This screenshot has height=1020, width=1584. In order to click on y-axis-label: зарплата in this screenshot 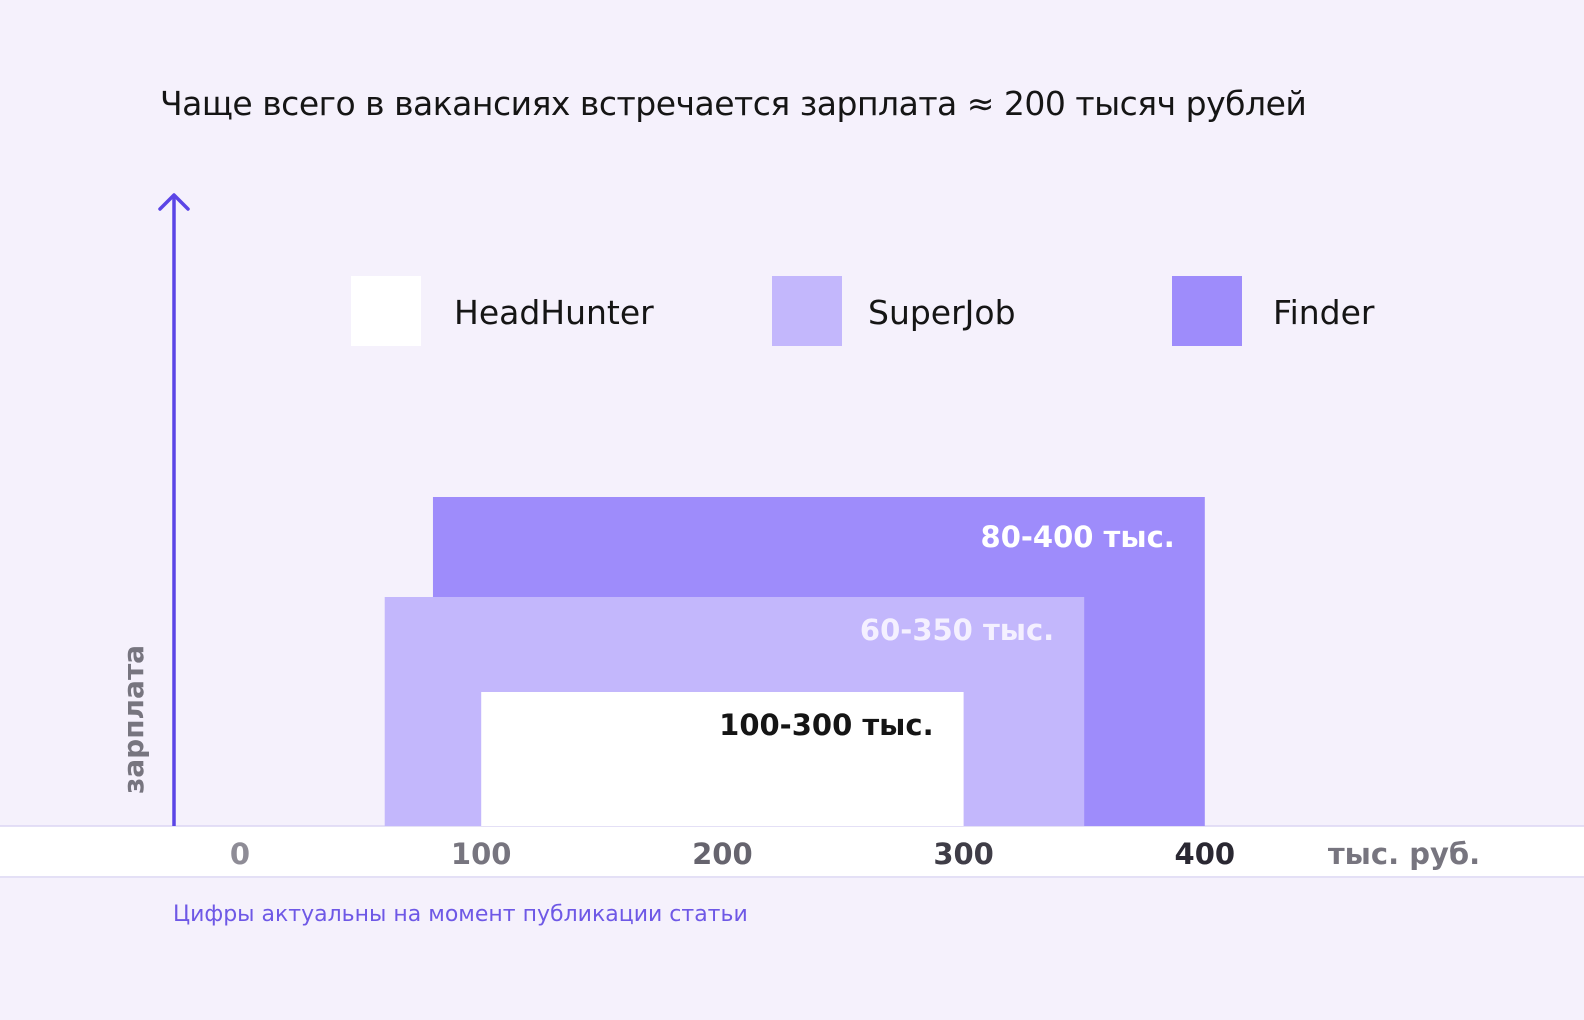, I will do `click(133, 719)`.